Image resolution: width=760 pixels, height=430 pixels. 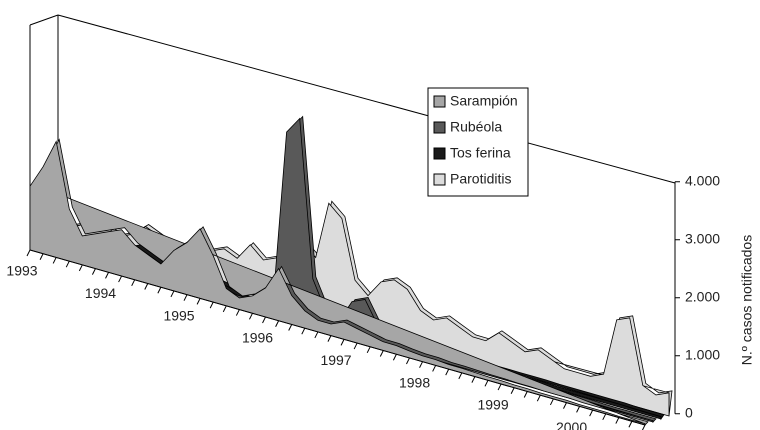 I want to click on legend-label: Parotiditis, so click(x=480, y=179).